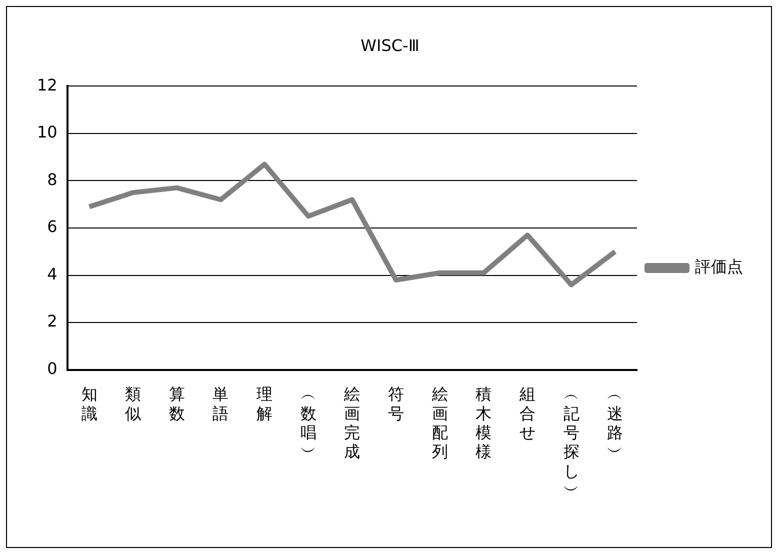  What do you see at coordinates (571, 442) in the screenshot?
I see `x-tick-label: ︵記号探し︶` at bounding box center [571, 442].